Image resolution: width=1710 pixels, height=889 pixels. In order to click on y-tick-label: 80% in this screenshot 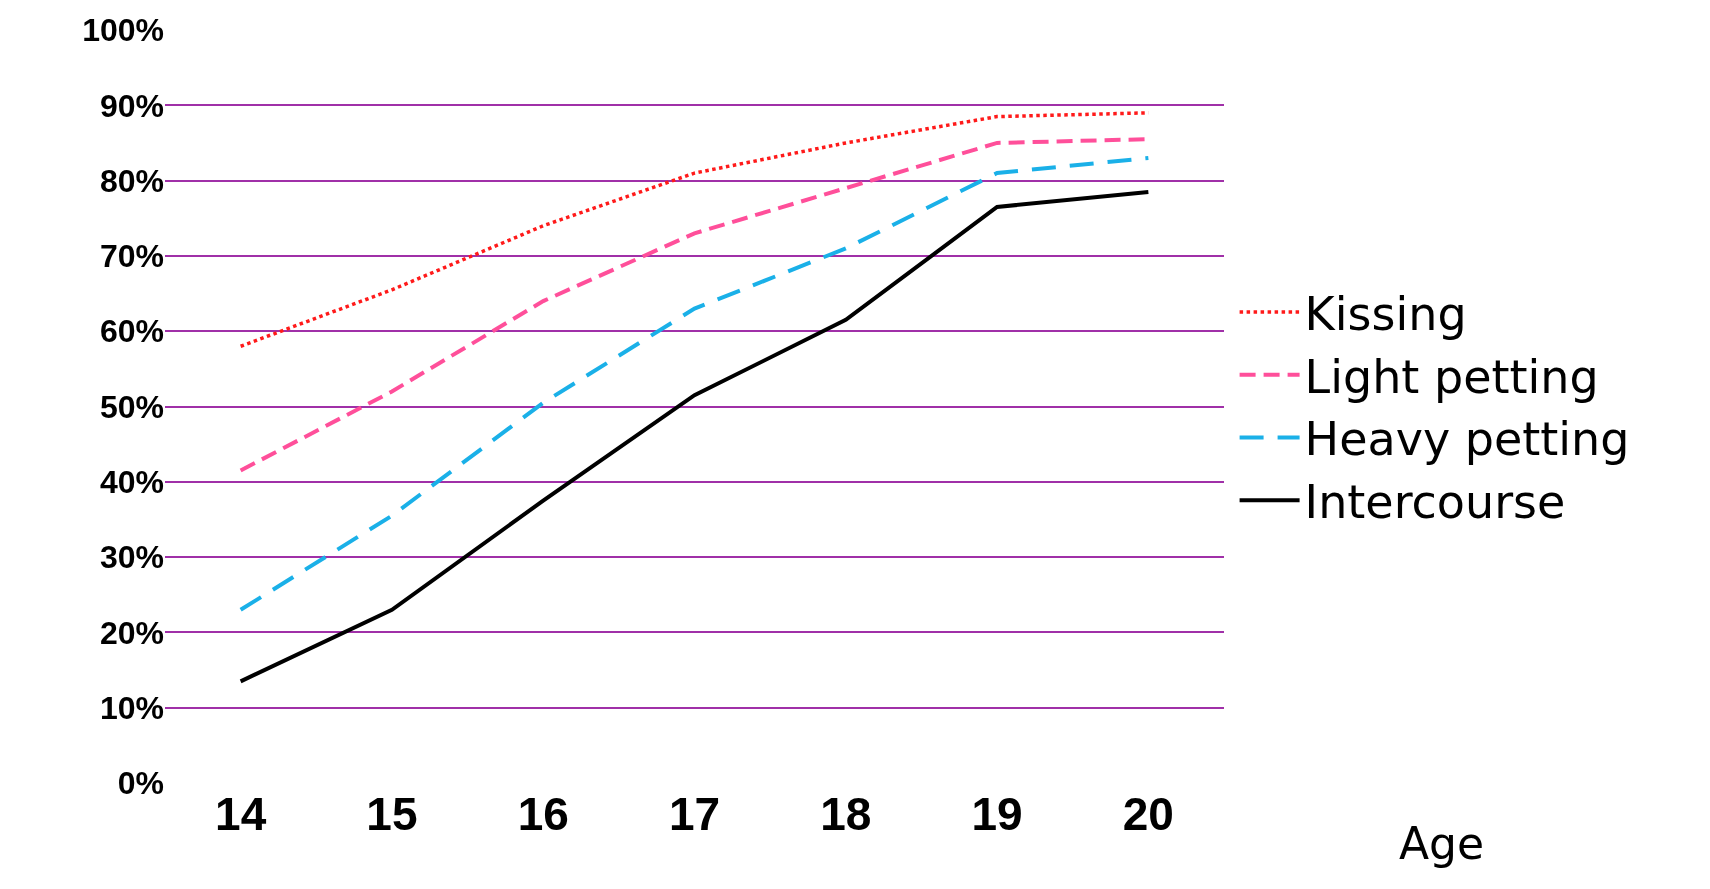, I will do `click(131, 180)`.